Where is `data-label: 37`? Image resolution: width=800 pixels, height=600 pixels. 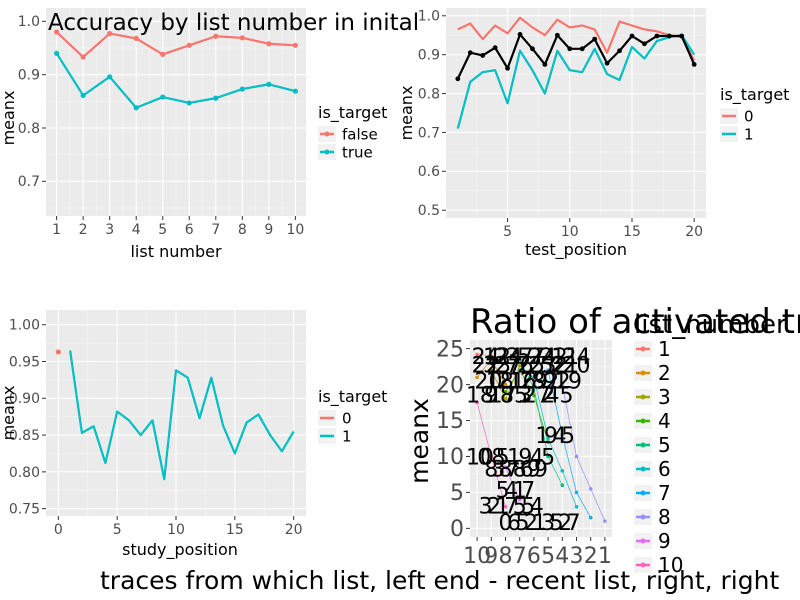 data-label: 37 is located at coordinates (520, 357).